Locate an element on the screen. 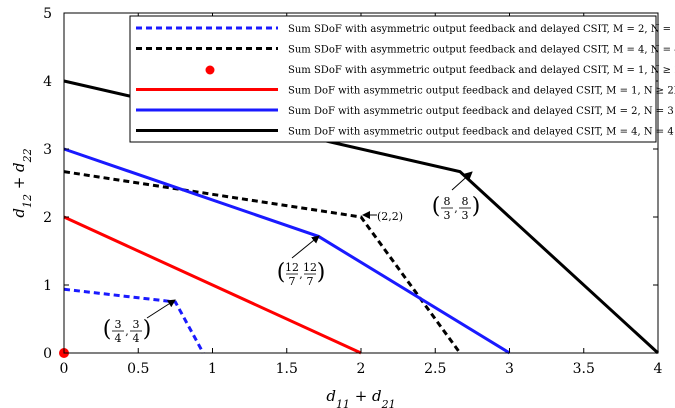 The height and width of the screenshot is (408, 675). x-tick-label: 2 is located at coordinates (361, 369).